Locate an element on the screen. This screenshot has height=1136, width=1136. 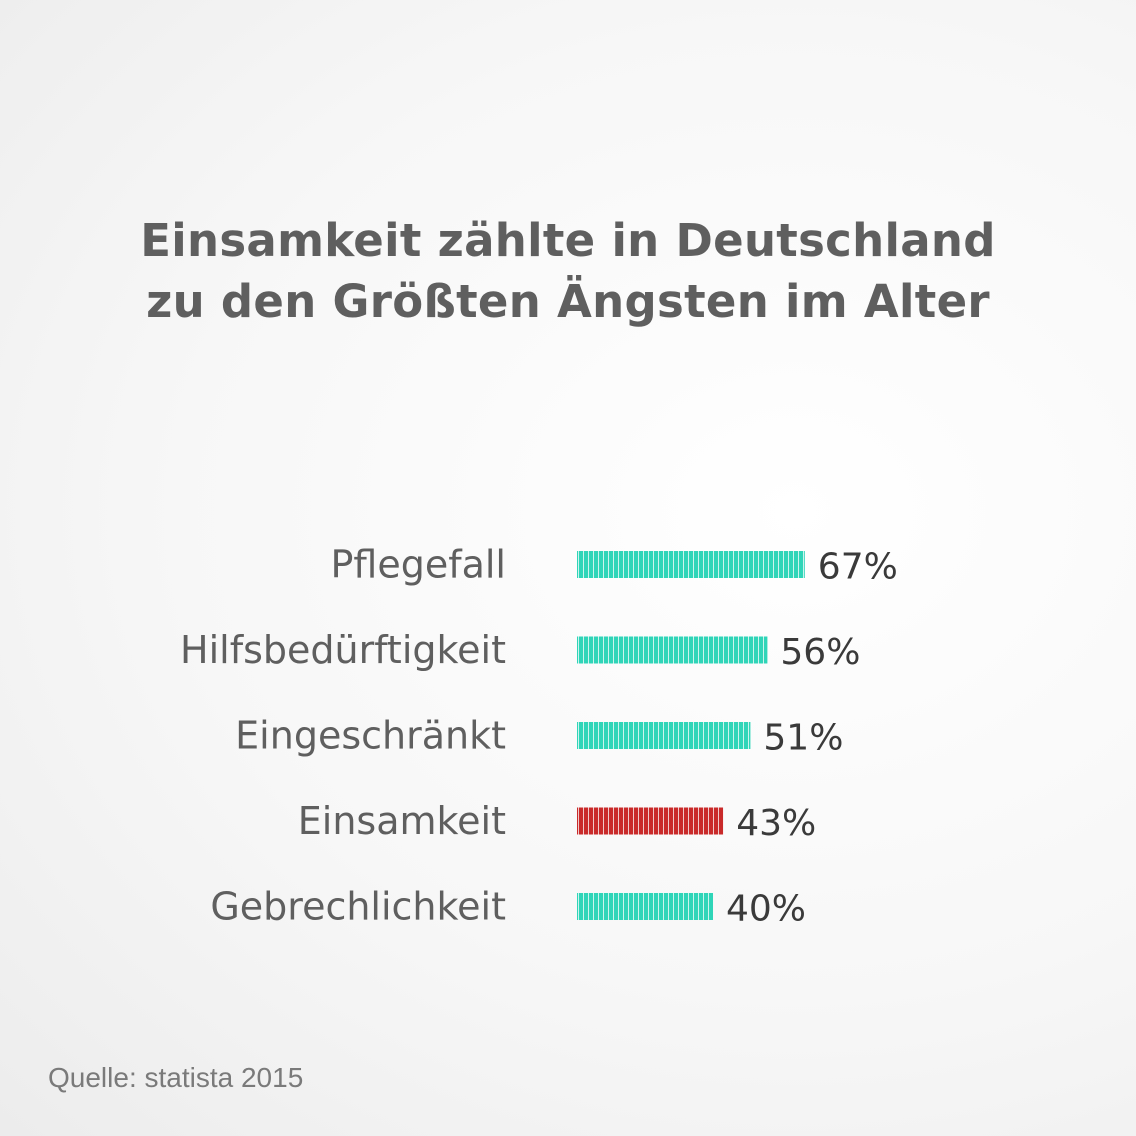
chart-title-line-2: zu den Größten Ängsten im Alter is located at coordinates (568, 301).